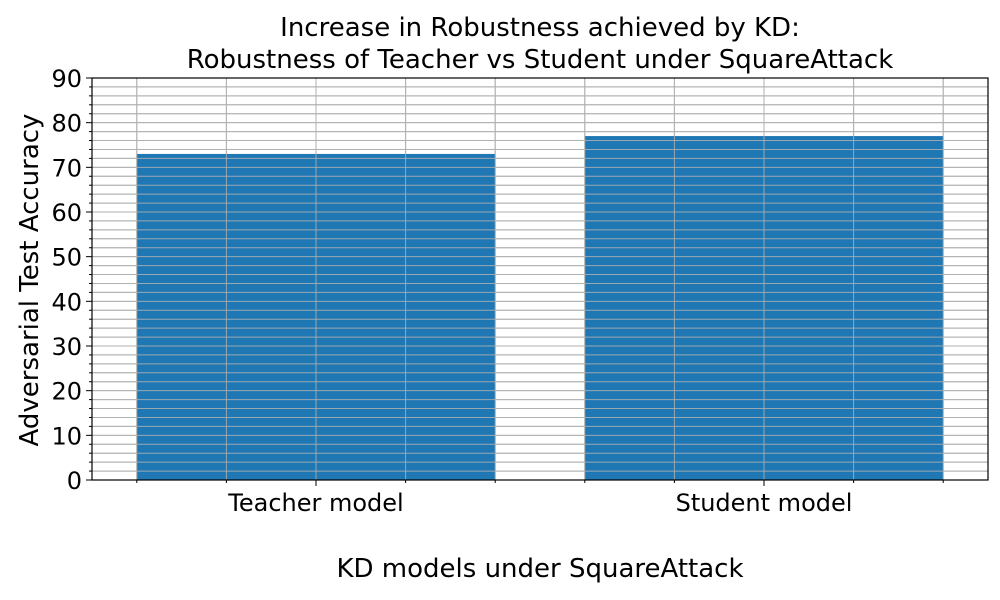 This screenshot has width=1000, height=600. Describe the element at coordinates (30, 280) in the screenshot. I see `y-axis-label: Adversarial Test Accuracy` at that location.